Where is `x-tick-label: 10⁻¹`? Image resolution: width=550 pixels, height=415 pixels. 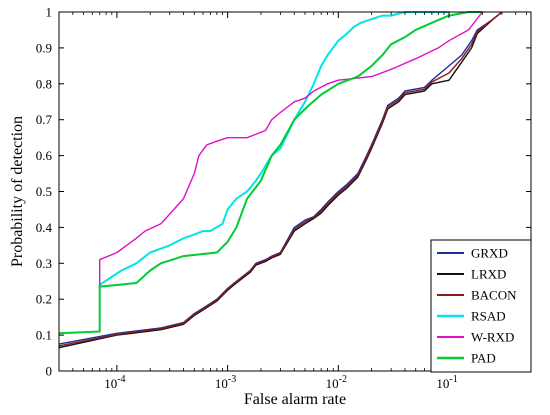 x-tick-label: 10⁻¹ is located at coordinates (446, 382).